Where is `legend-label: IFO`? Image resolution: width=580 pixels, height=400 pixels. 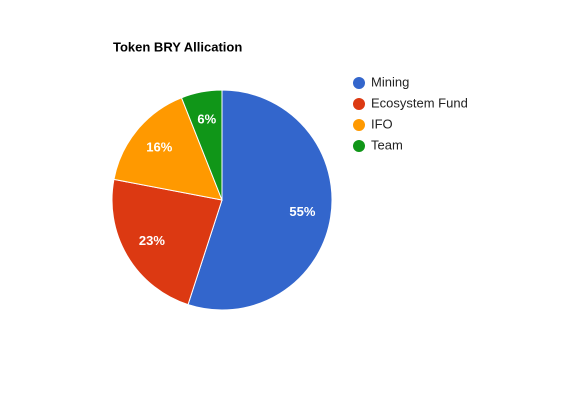 legend-label: IFO is located at coordinates (382, 123).